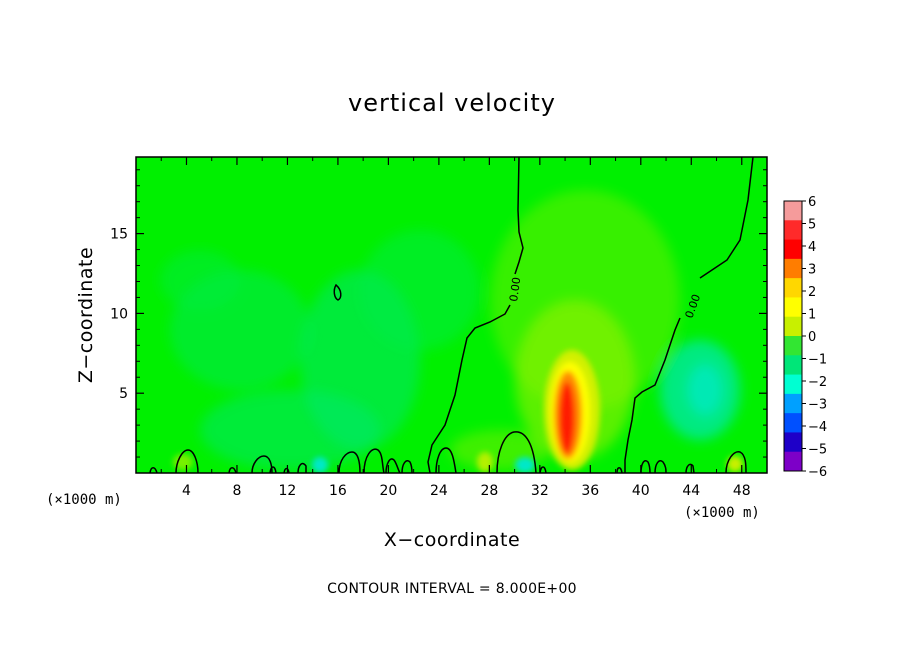 The width and height of the screenshot is (904, 654). What do you see at coordinates (817, 450) in the screenshot?
I see `colorbar-label: −5` at bounding box center [817, 450].